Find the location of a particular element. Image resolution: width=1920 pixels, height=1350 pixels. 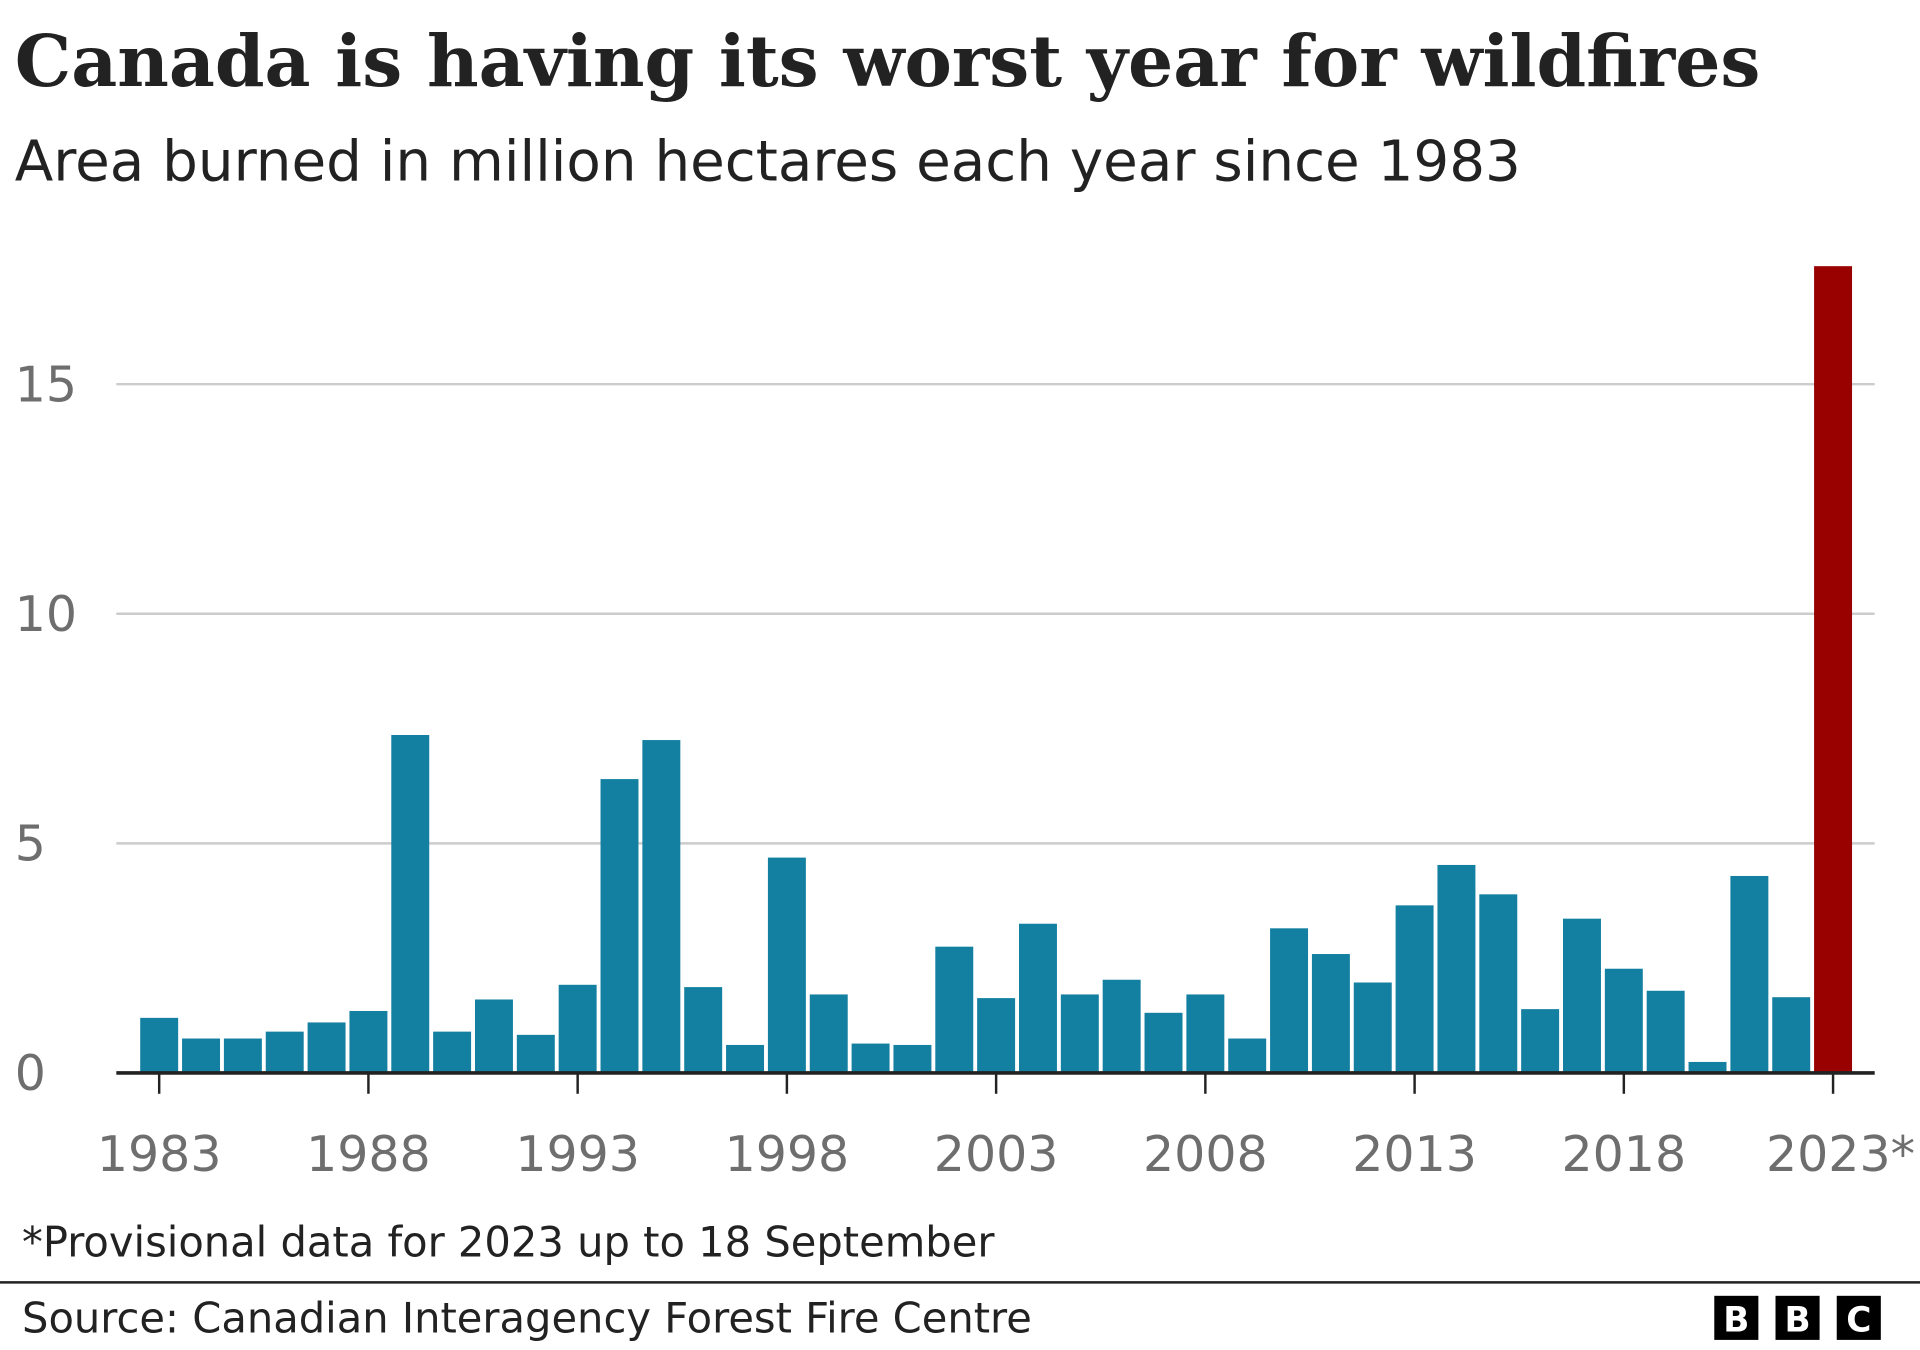

bar-1995 is located at coordinates (661, 906).